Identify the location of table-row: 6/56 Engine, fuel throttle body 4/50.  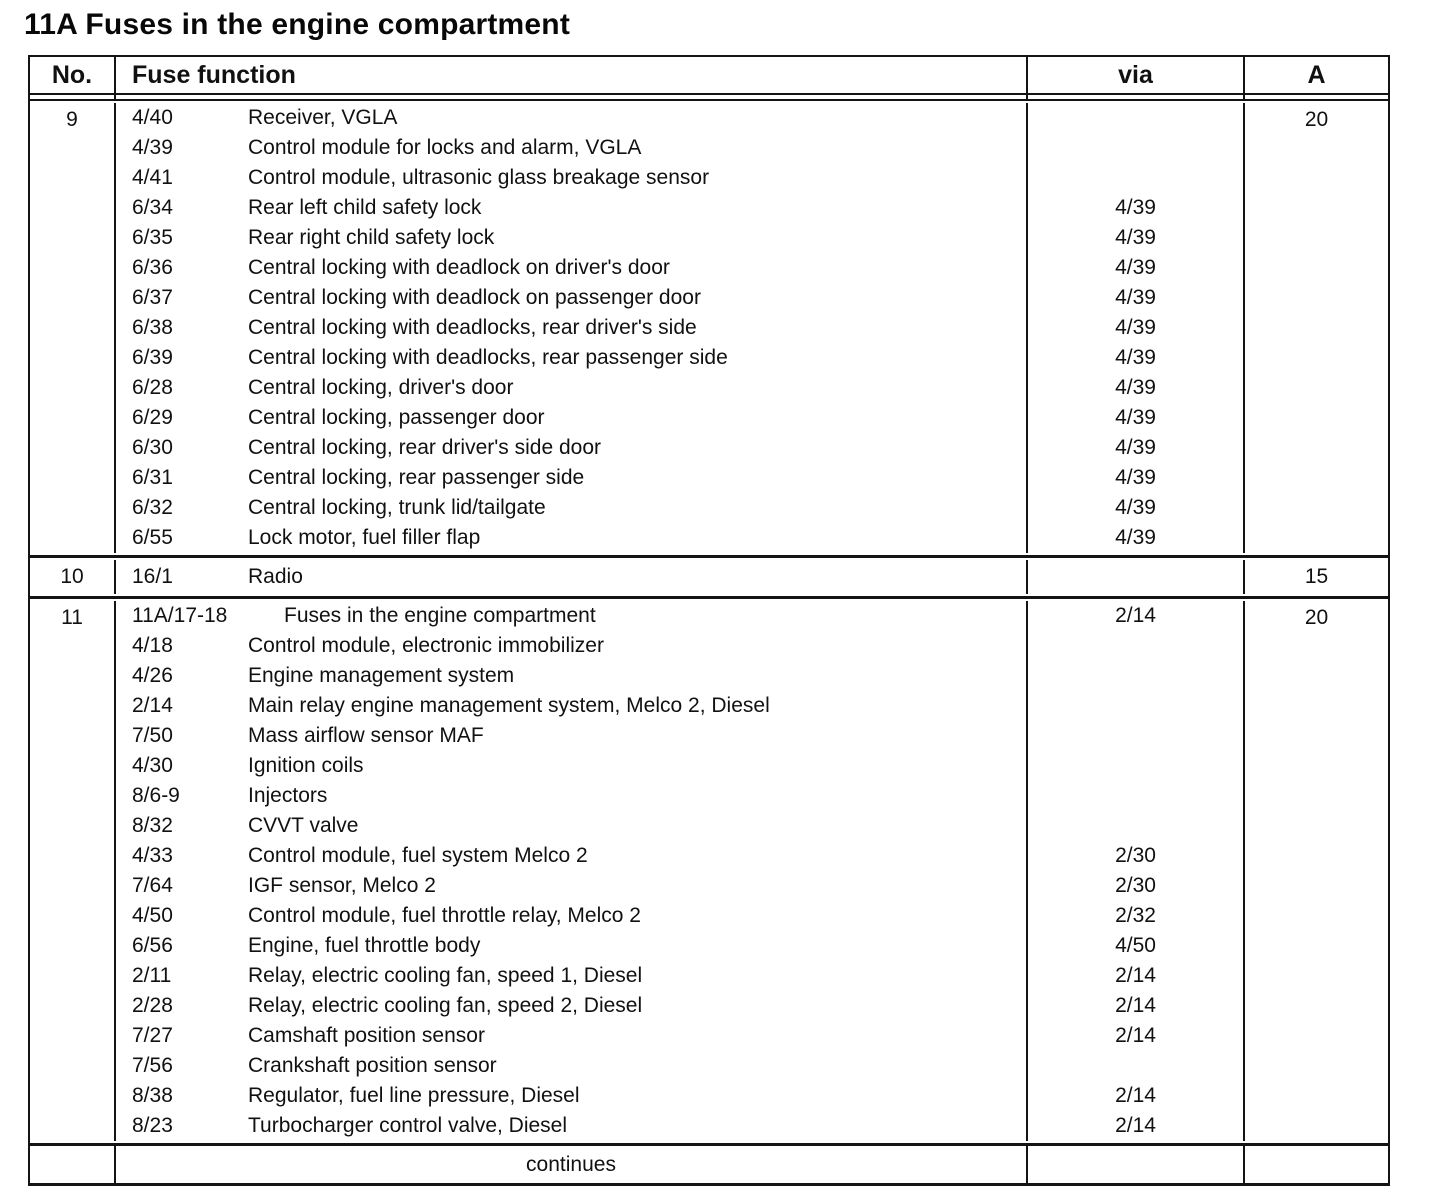
(680, 946).